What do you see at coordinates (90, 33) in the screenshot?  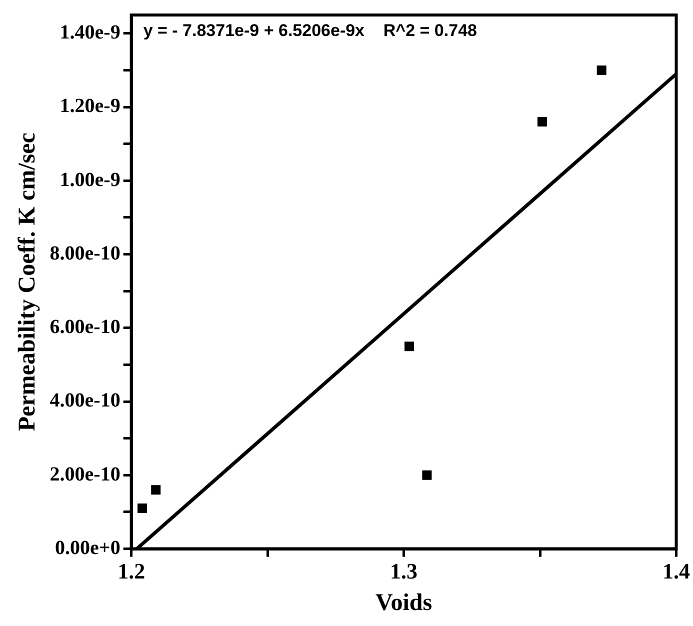 I see `y-tick-label: 1.40e-9` at bounding box center [90, 33].